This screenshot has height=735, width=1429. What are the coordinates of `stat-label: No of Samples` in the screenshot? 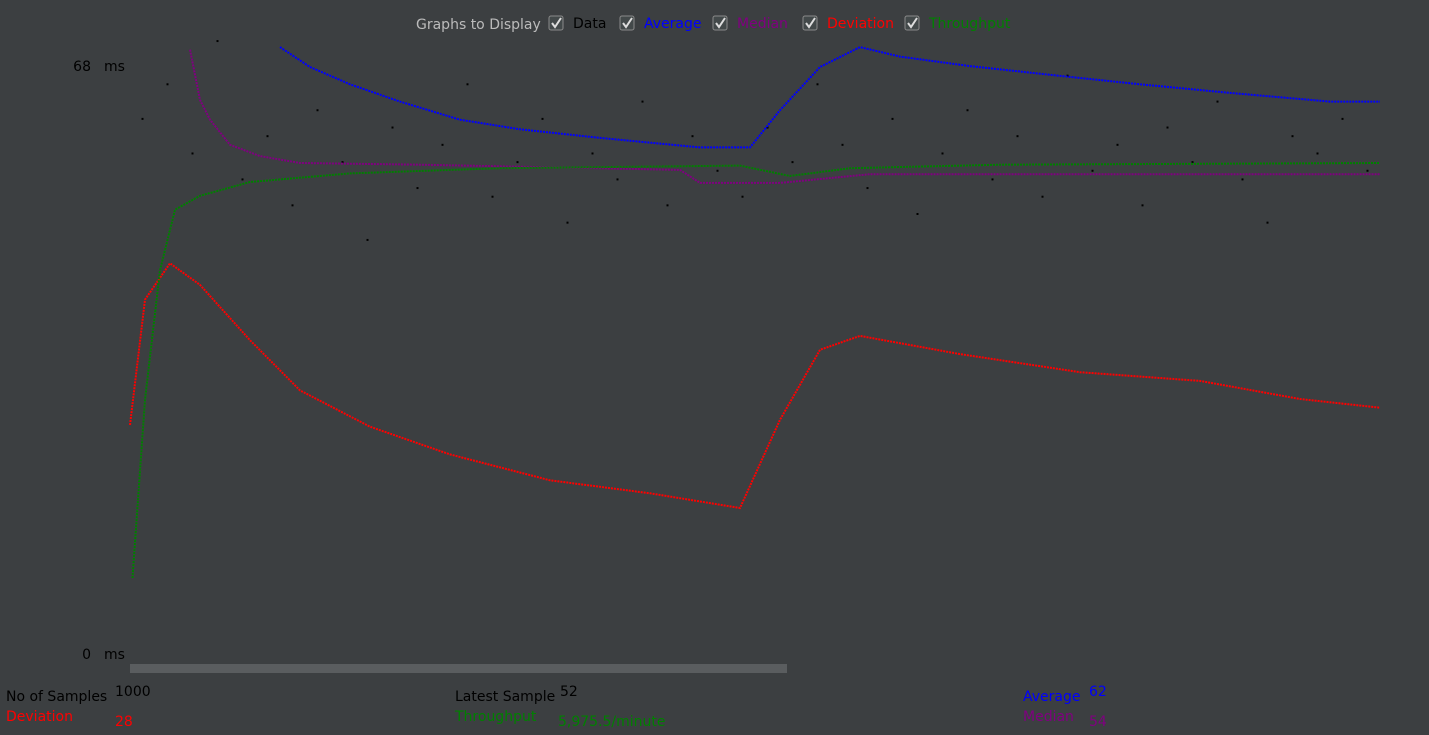 It's located at (56, 697).